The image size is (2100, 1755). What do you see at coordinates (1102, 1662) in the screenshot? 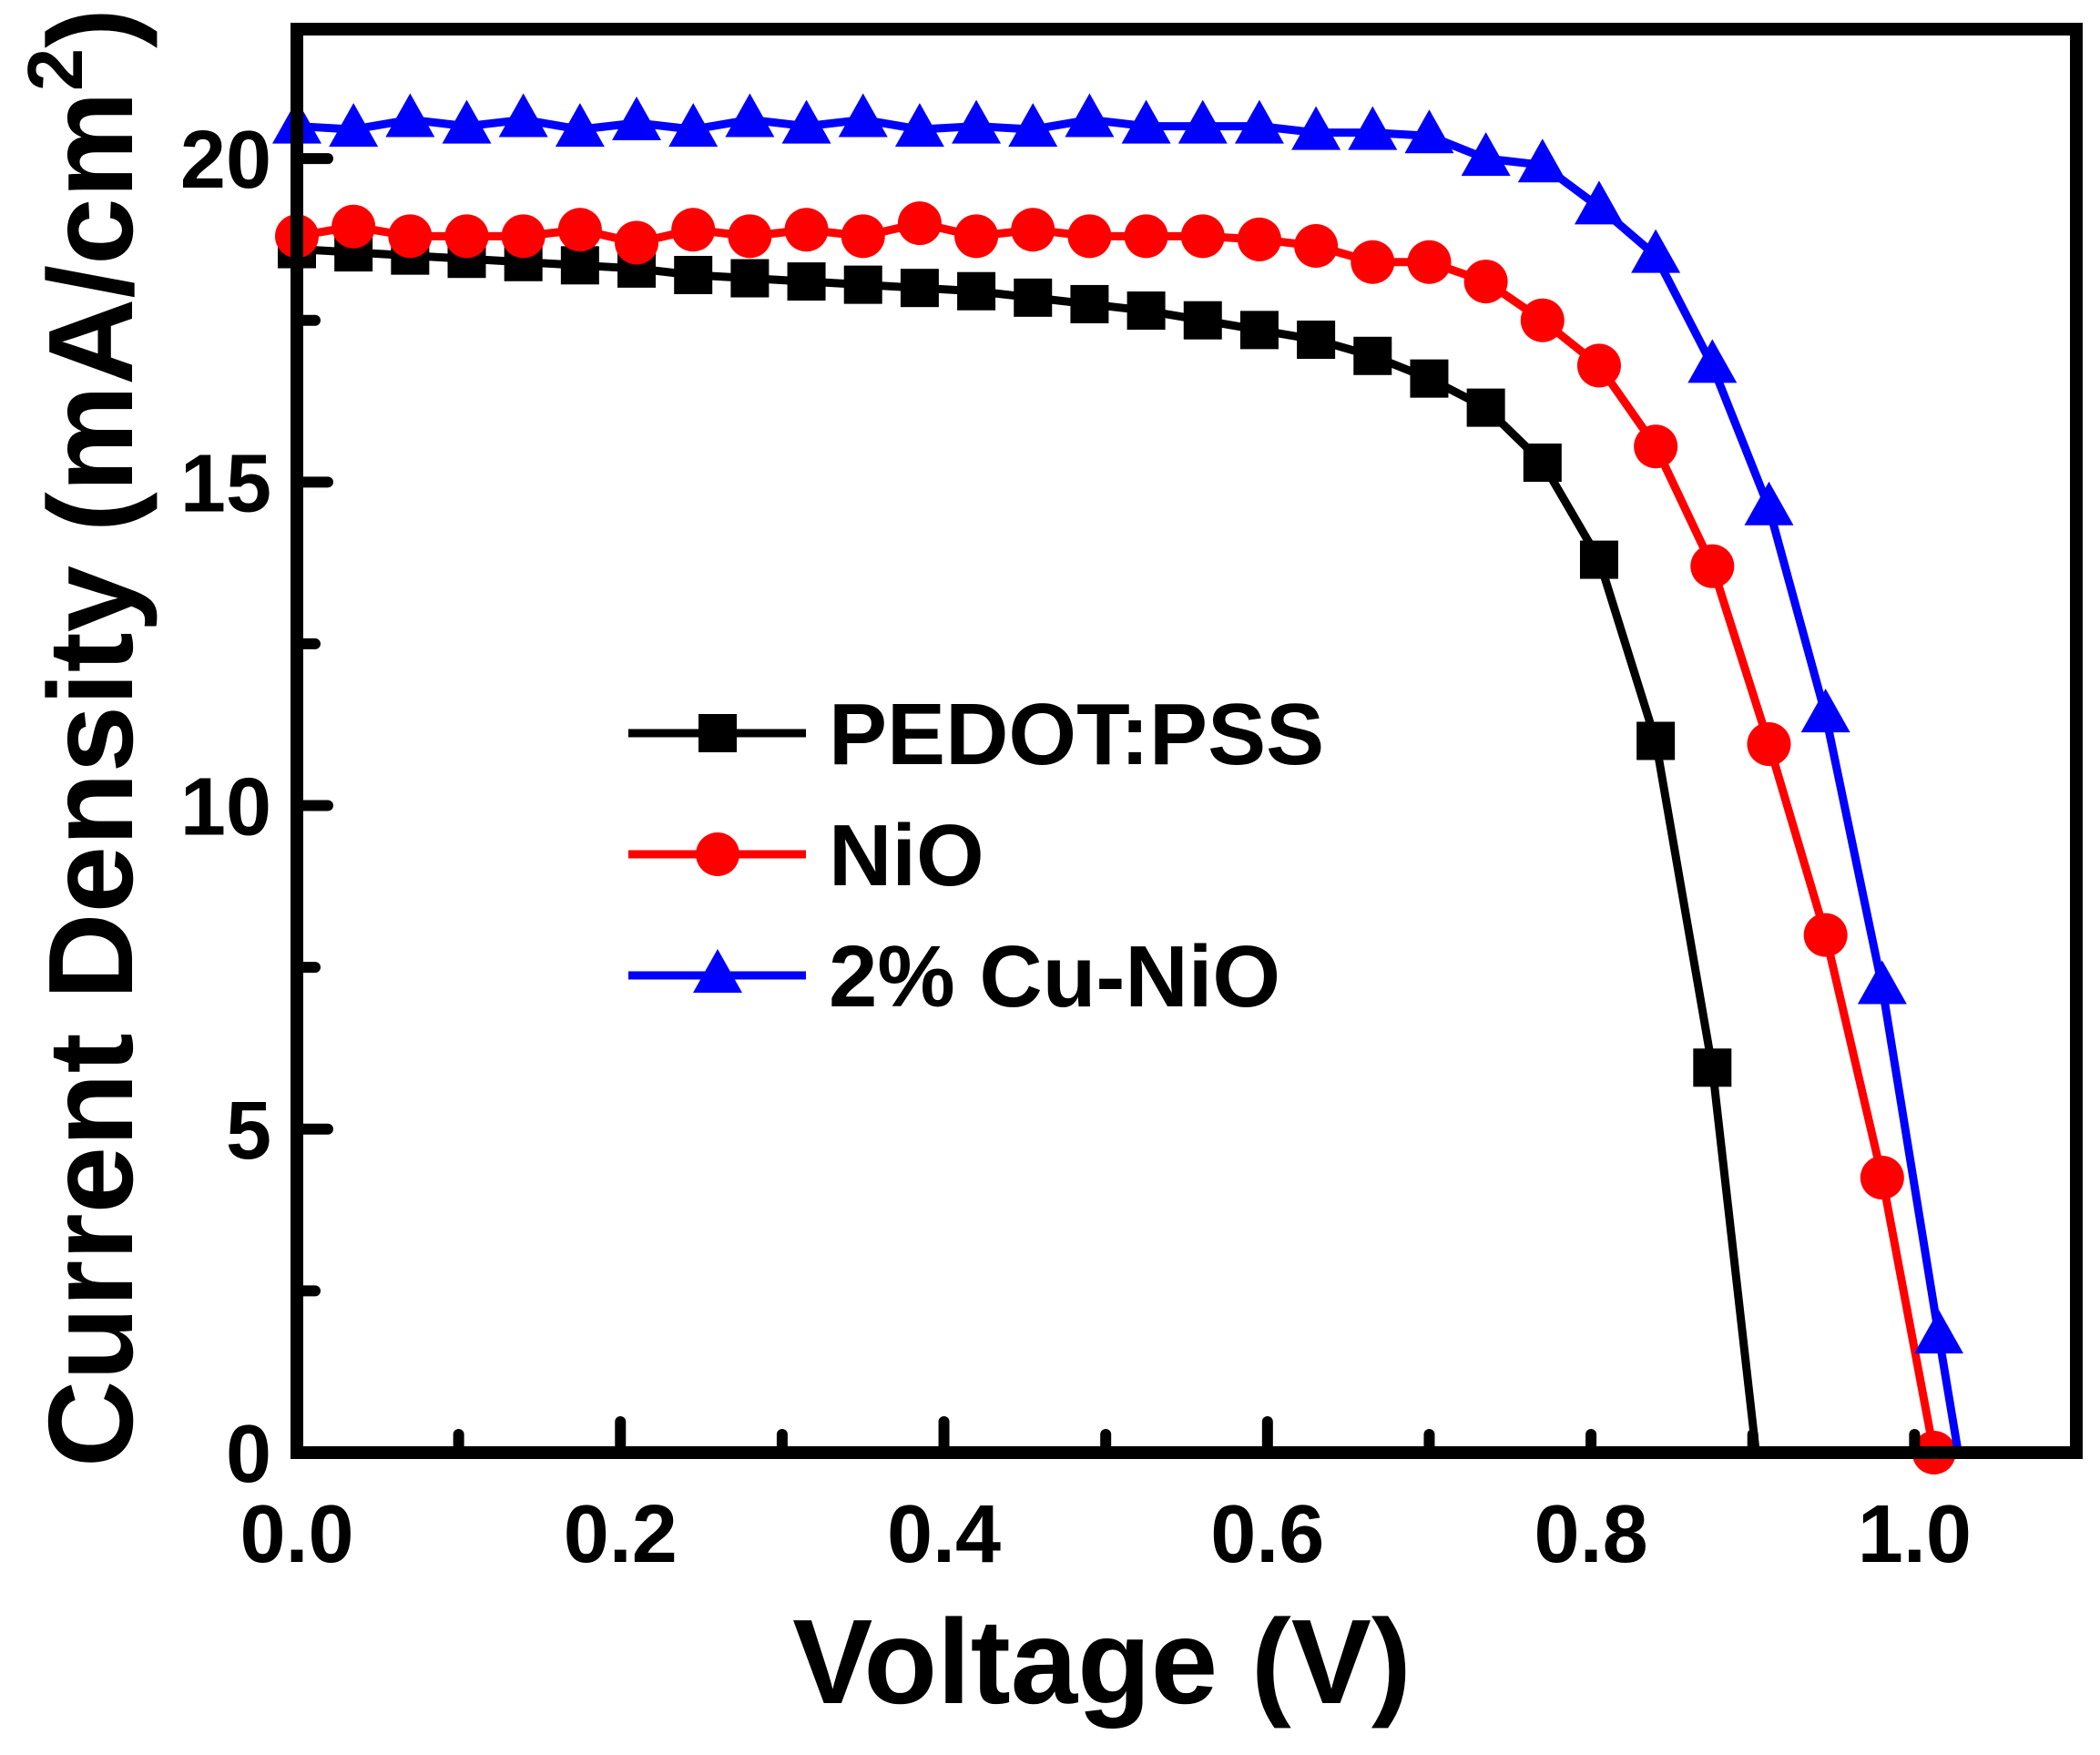
I see `x-axis-label: Voltage (V)` at bounding box center [1102, 1662].